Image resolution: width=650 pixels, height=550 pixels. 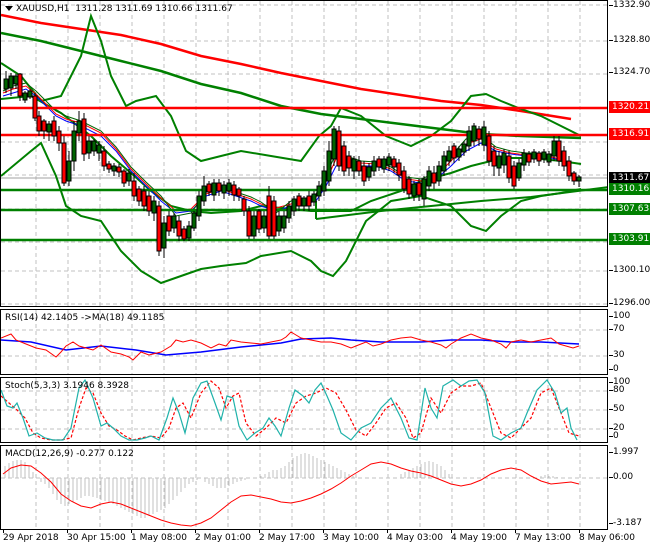 I want to click on stoch-title: Stoch(5,3,3) 3.1946 8.3928, so click(x=67, y=386).